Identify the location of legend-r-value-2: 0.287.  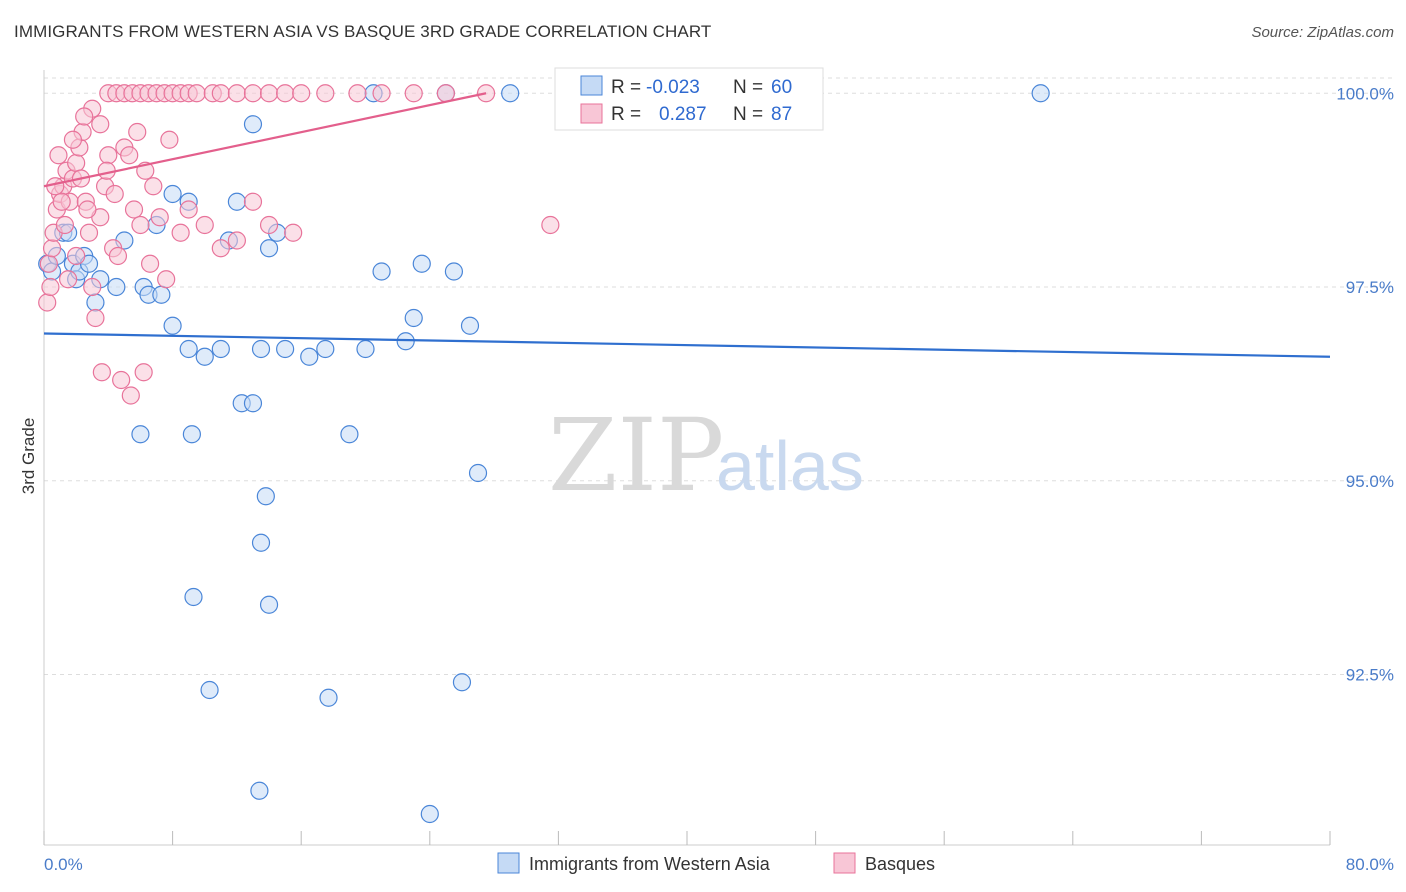
(683, 114).